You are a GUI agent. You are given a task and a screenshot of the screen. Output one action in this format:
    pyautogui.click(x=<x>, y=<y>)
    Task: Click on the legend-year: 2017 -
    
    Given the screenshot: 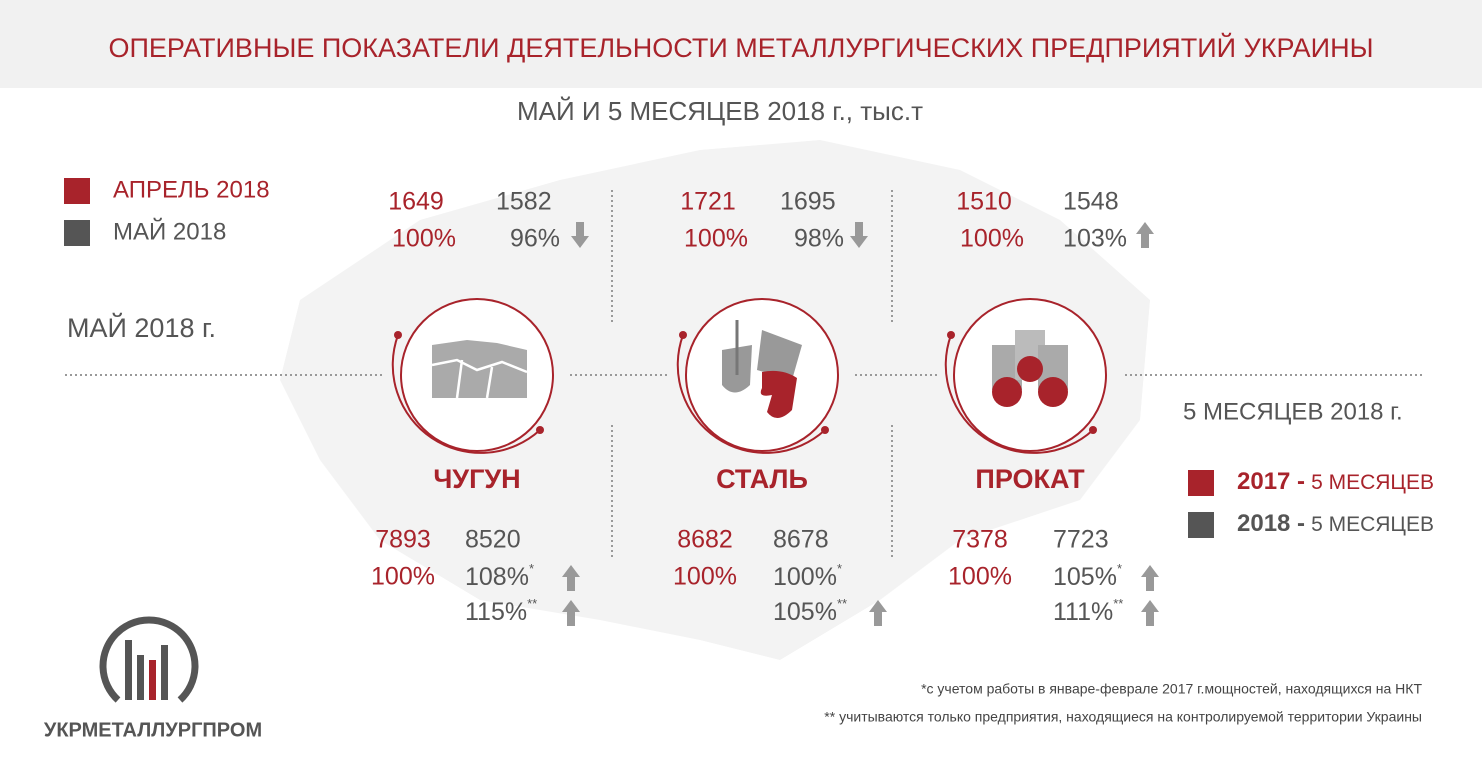 What is the action you would take?
    pyautogui.click(x=1271, y=481)
    